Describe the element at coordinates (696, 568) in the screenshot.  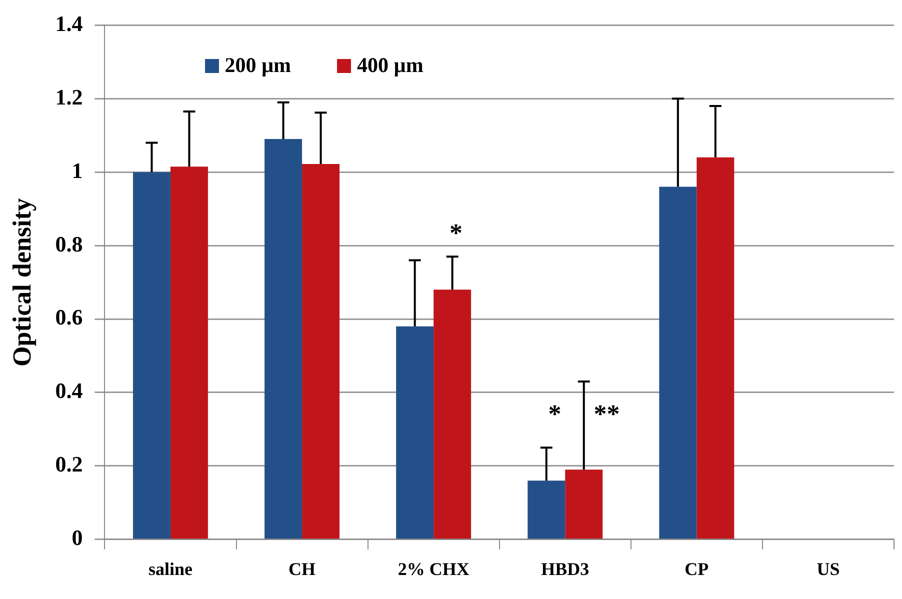
I see `x-tick-label: CP` at that location.